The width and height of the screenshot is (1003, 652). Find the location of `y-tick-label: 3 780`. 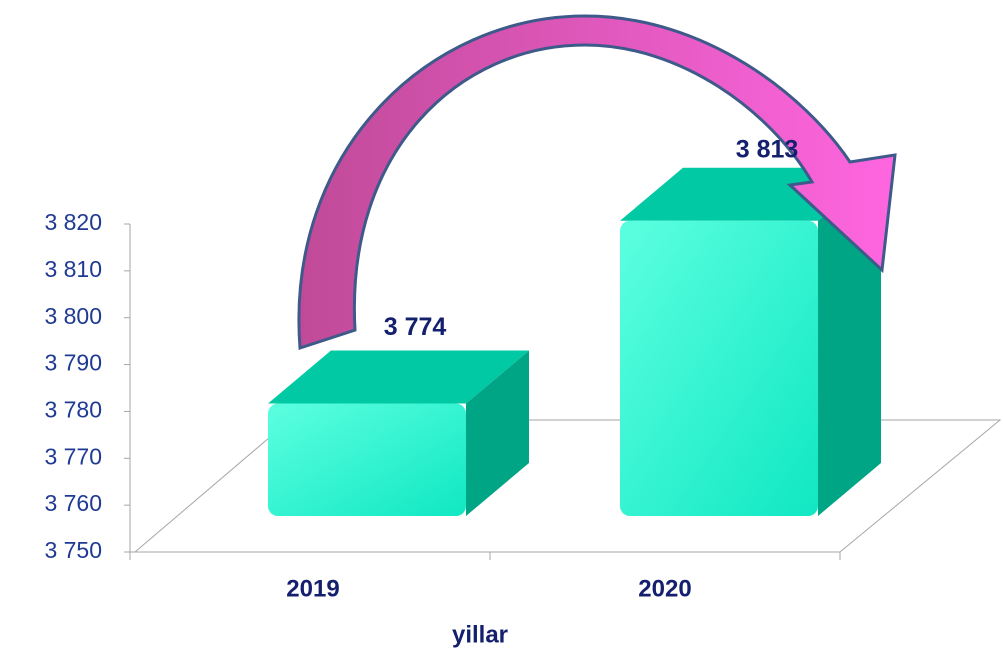

y-tick-label: 3 780 is located at coordinates (73, 410).